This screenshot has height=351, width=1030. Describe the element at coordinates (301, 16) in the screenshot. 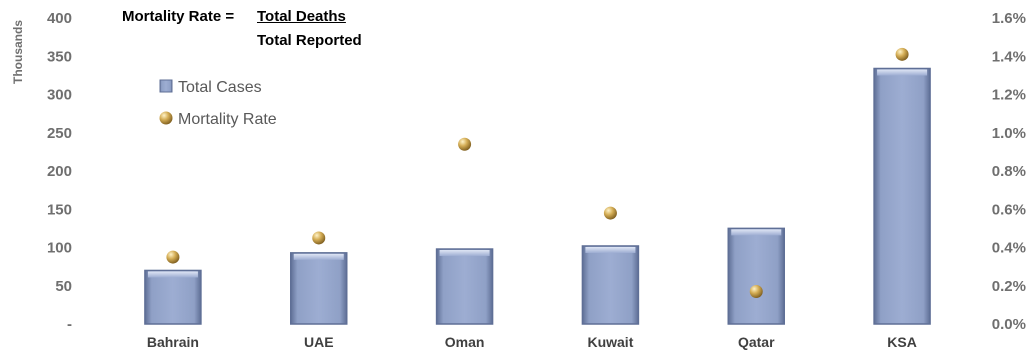

I see `formula-numerator: Total Deaths` at that location.